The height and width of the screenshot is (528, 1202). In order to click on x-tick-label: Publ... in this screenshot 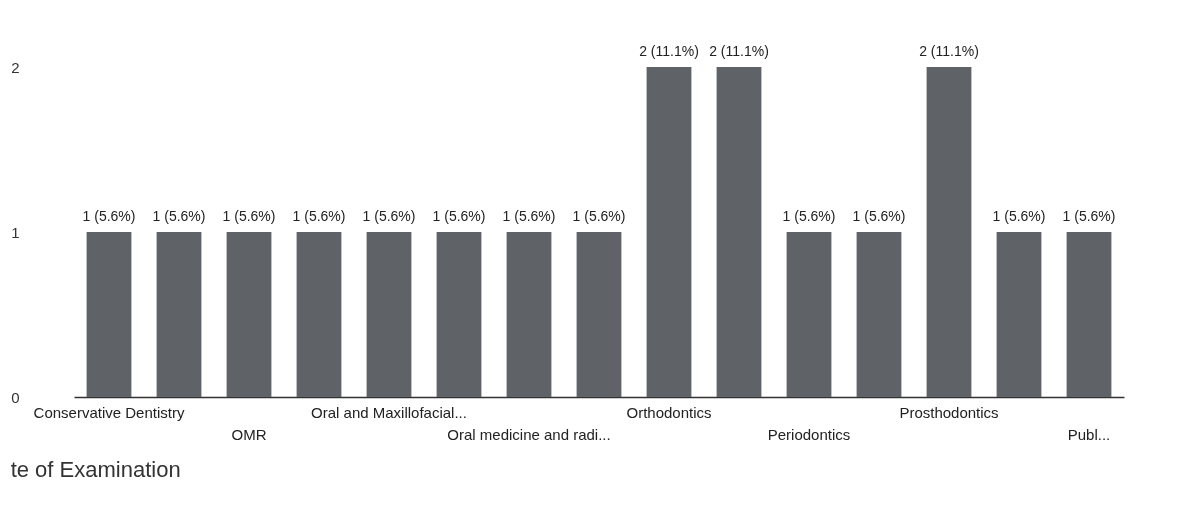, I will do `click(1089, 434)`.